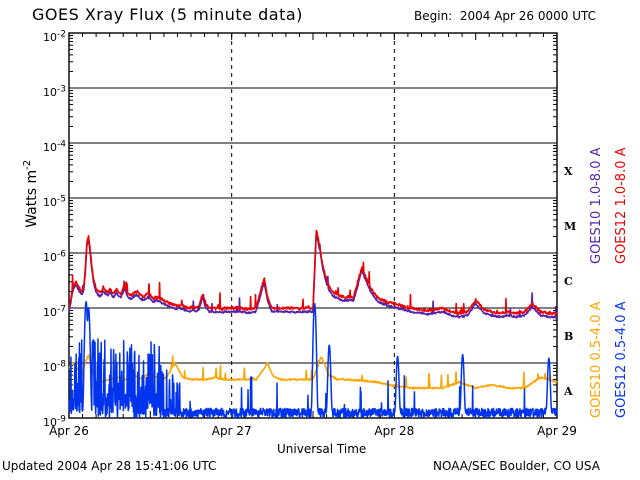  Describe the element at coordinates (54, 201) in the screenshot. I see `y-tick-label: 10⁻⁵` at that location.